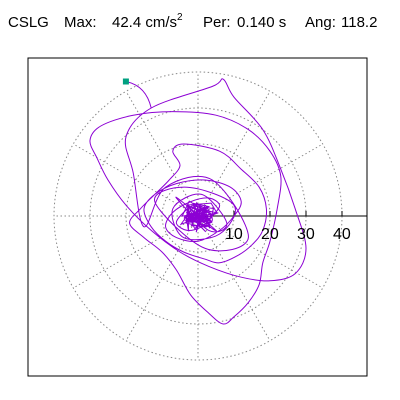 The height and width of the screenshot is (400, 400). Describe the element at coordinates (234, 234) in the screenshot. I see `ring-label-10: 10` at that location.